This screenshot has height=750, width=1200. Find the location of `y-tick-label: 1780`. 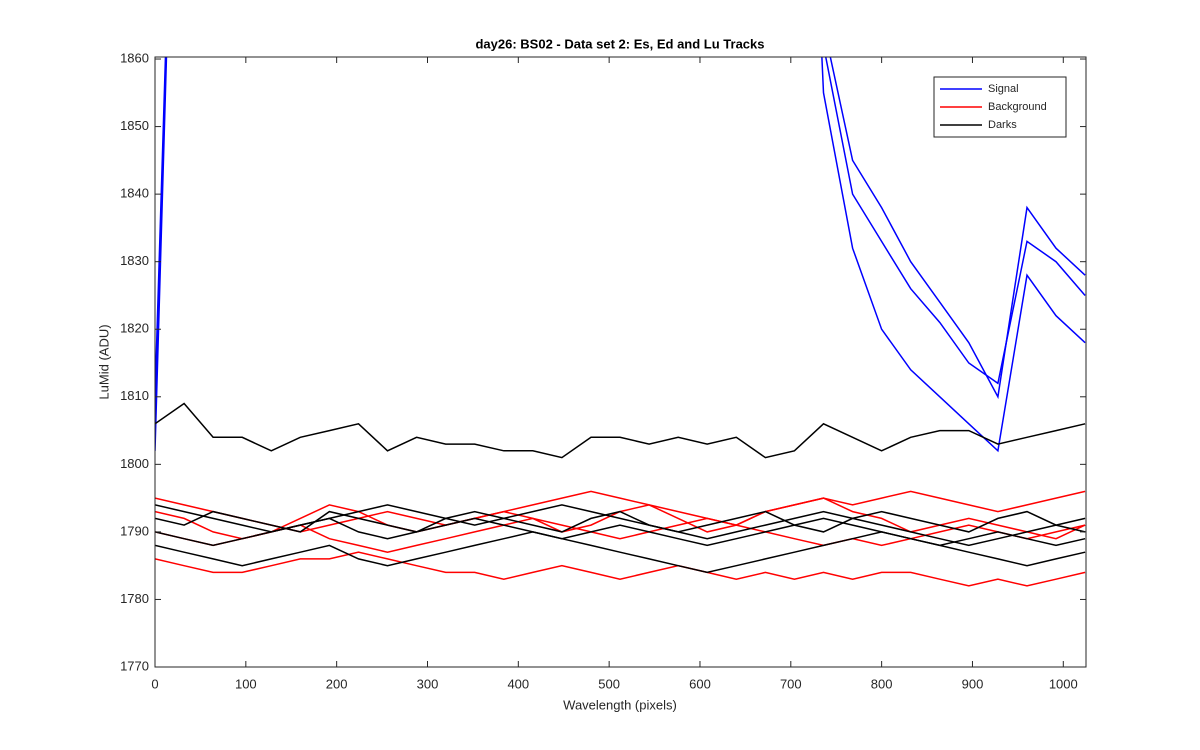

y-tick-label: 1780 is located at coordinates (134, 598).